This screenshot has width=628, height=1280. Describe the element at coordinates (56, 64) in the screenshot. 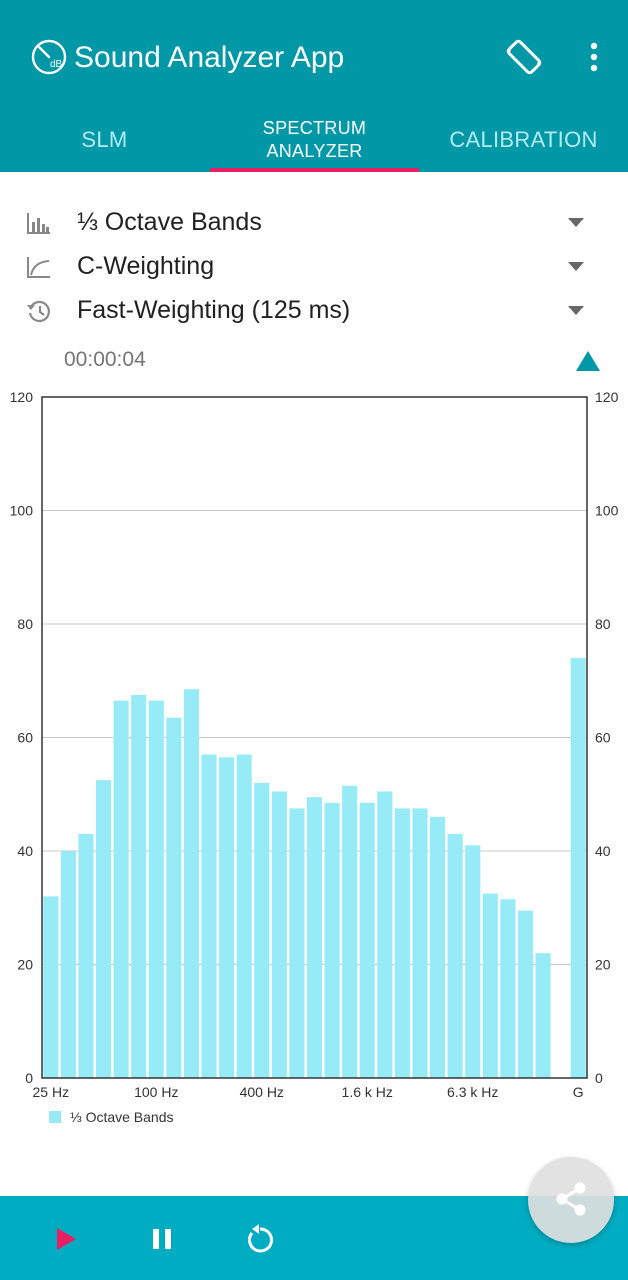

I see `svg-text: dB` at that location.